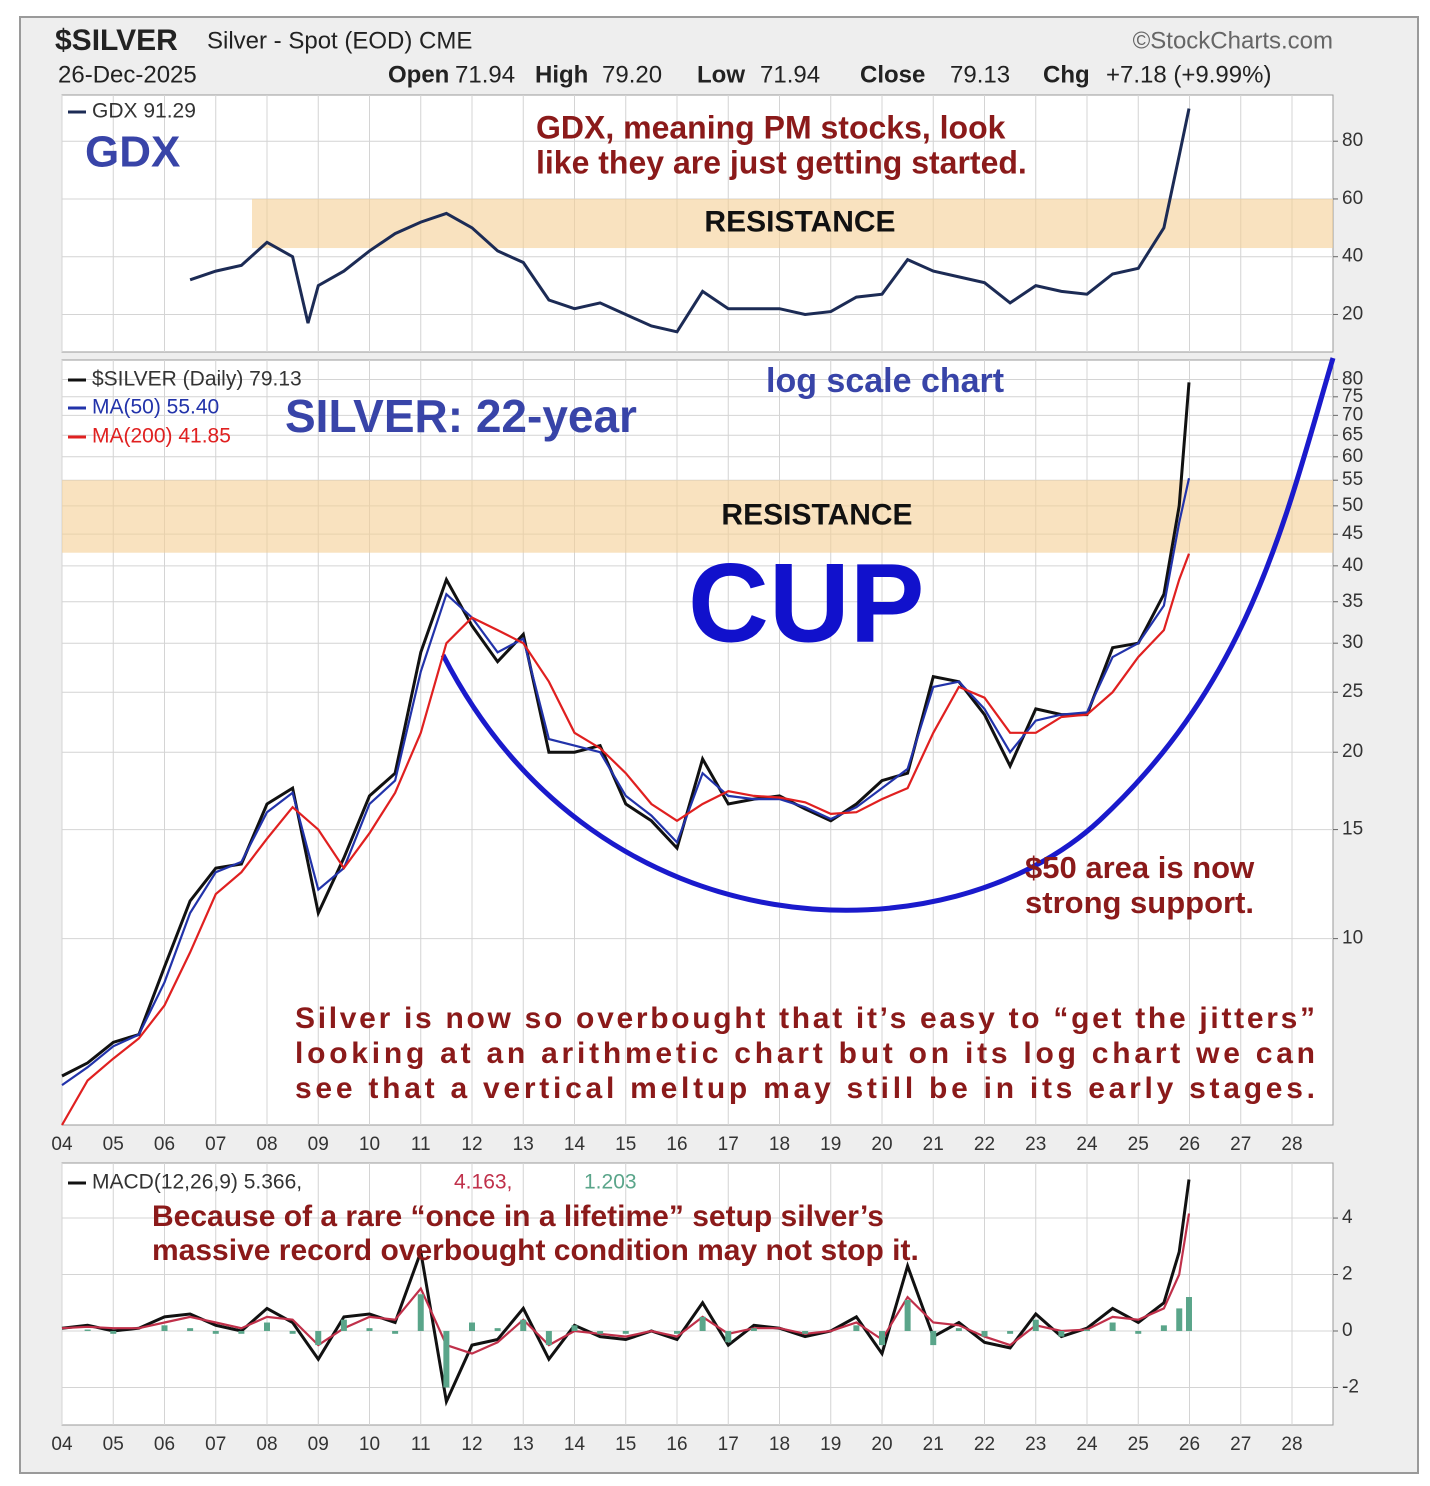  What do you see at coordinates (461, 416) in the screenshot?
I see `annotation: SILVER: 22-year` at bounding box center [461, 416].